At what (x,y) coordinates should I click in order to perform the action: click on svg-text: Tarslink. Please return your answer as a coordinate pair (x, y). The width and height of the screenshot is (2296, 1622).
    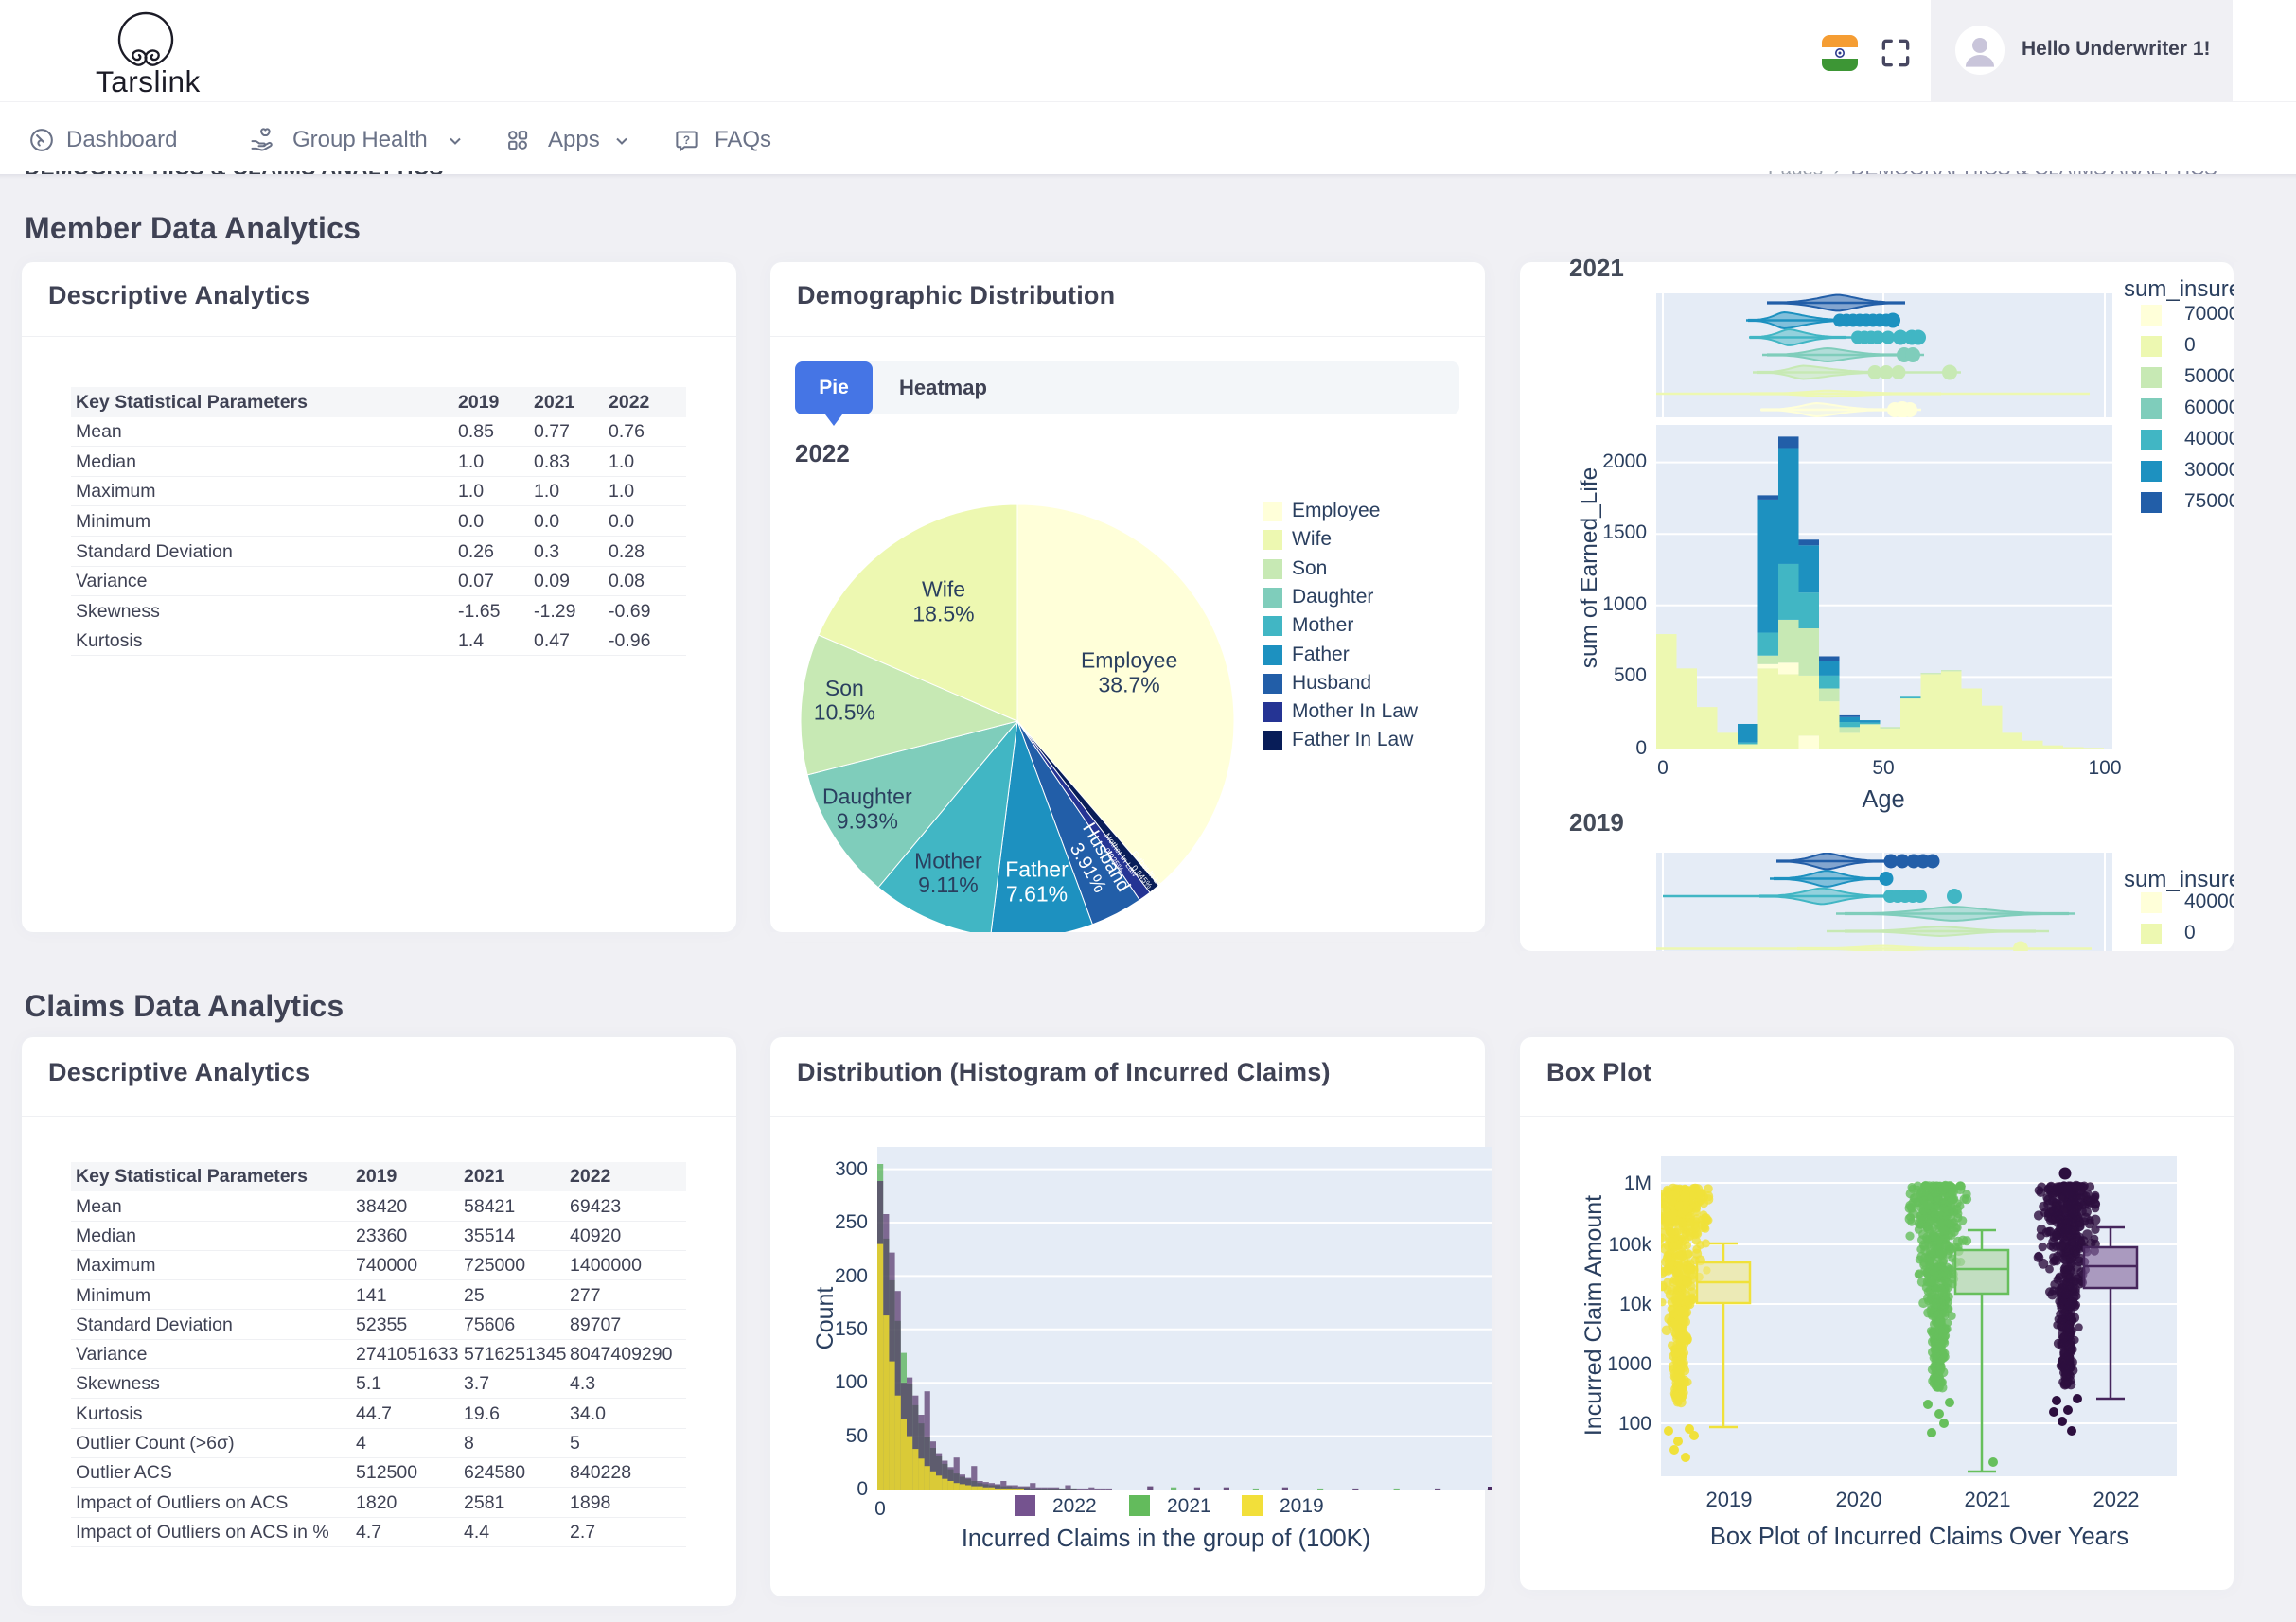
    Looking at the image, I should click on (148, 81).